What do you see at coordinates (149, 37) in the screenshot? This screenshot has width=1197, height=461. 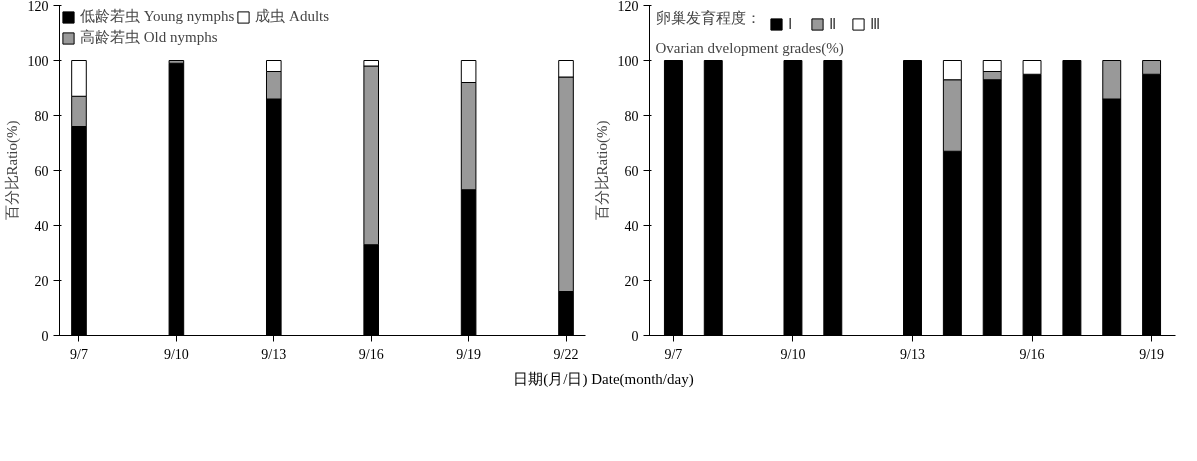 I see `legend-label: 高龄若虫 Old nymphs` at bounding box center [149, 37].